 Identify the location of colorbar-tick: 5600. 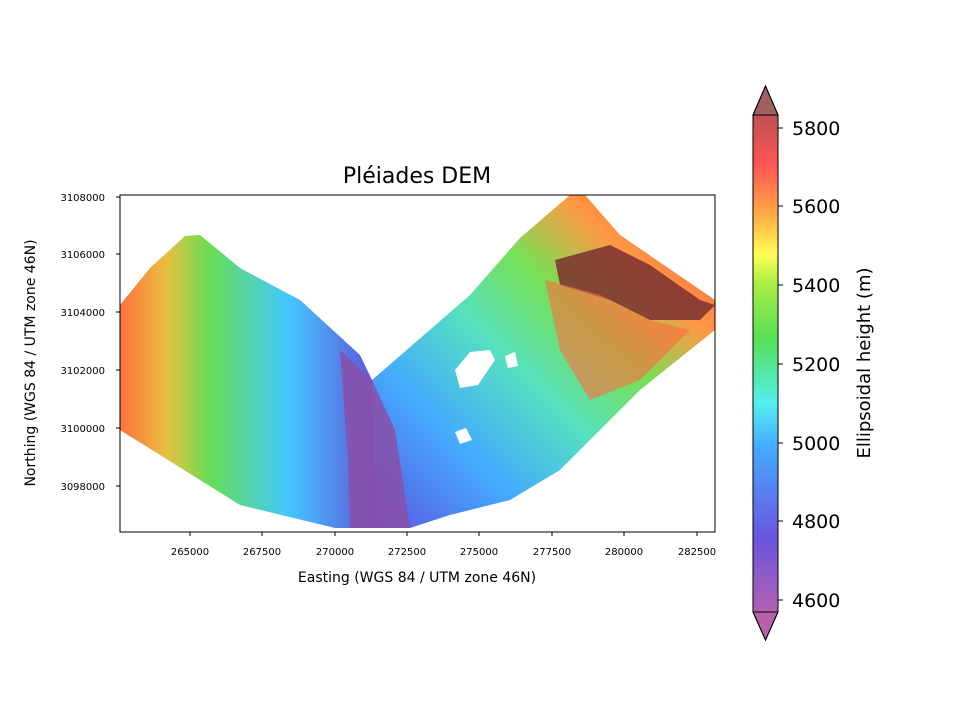
(809, 207).